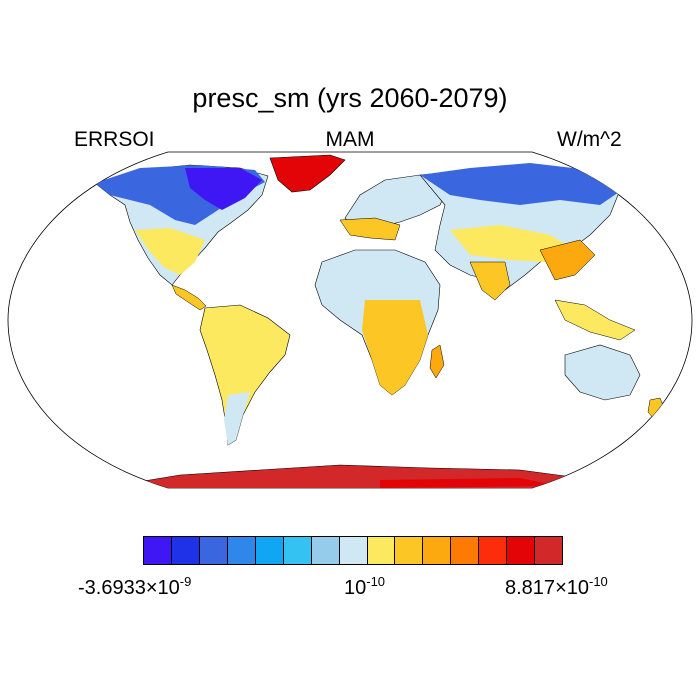 This screenshot has width=700, height=700. I want to click on colorbar-mid-label: 10-10, so click(365, 586).